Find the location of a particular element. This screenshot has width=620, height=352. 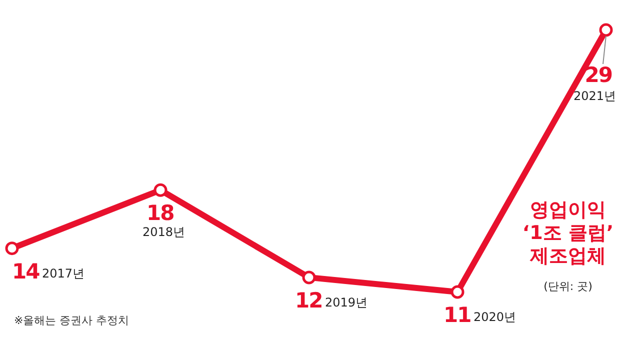

text: (단위: 곳) is located at coordinates (568, 286).